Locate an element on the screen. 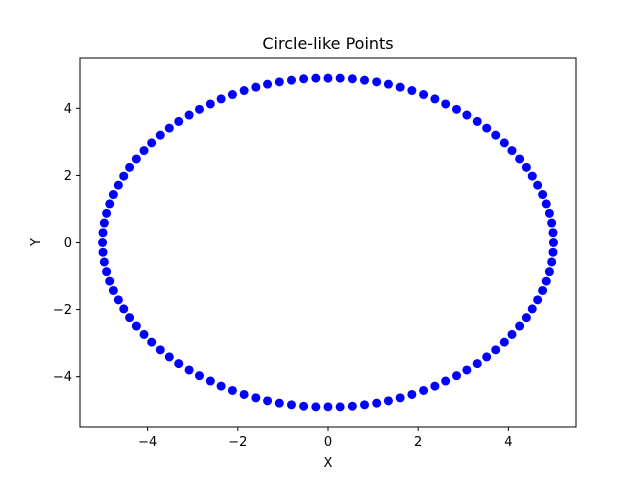 This screenshot has width=640, height=484. y-tick-label: 4 is located at coordinates (68, 109).